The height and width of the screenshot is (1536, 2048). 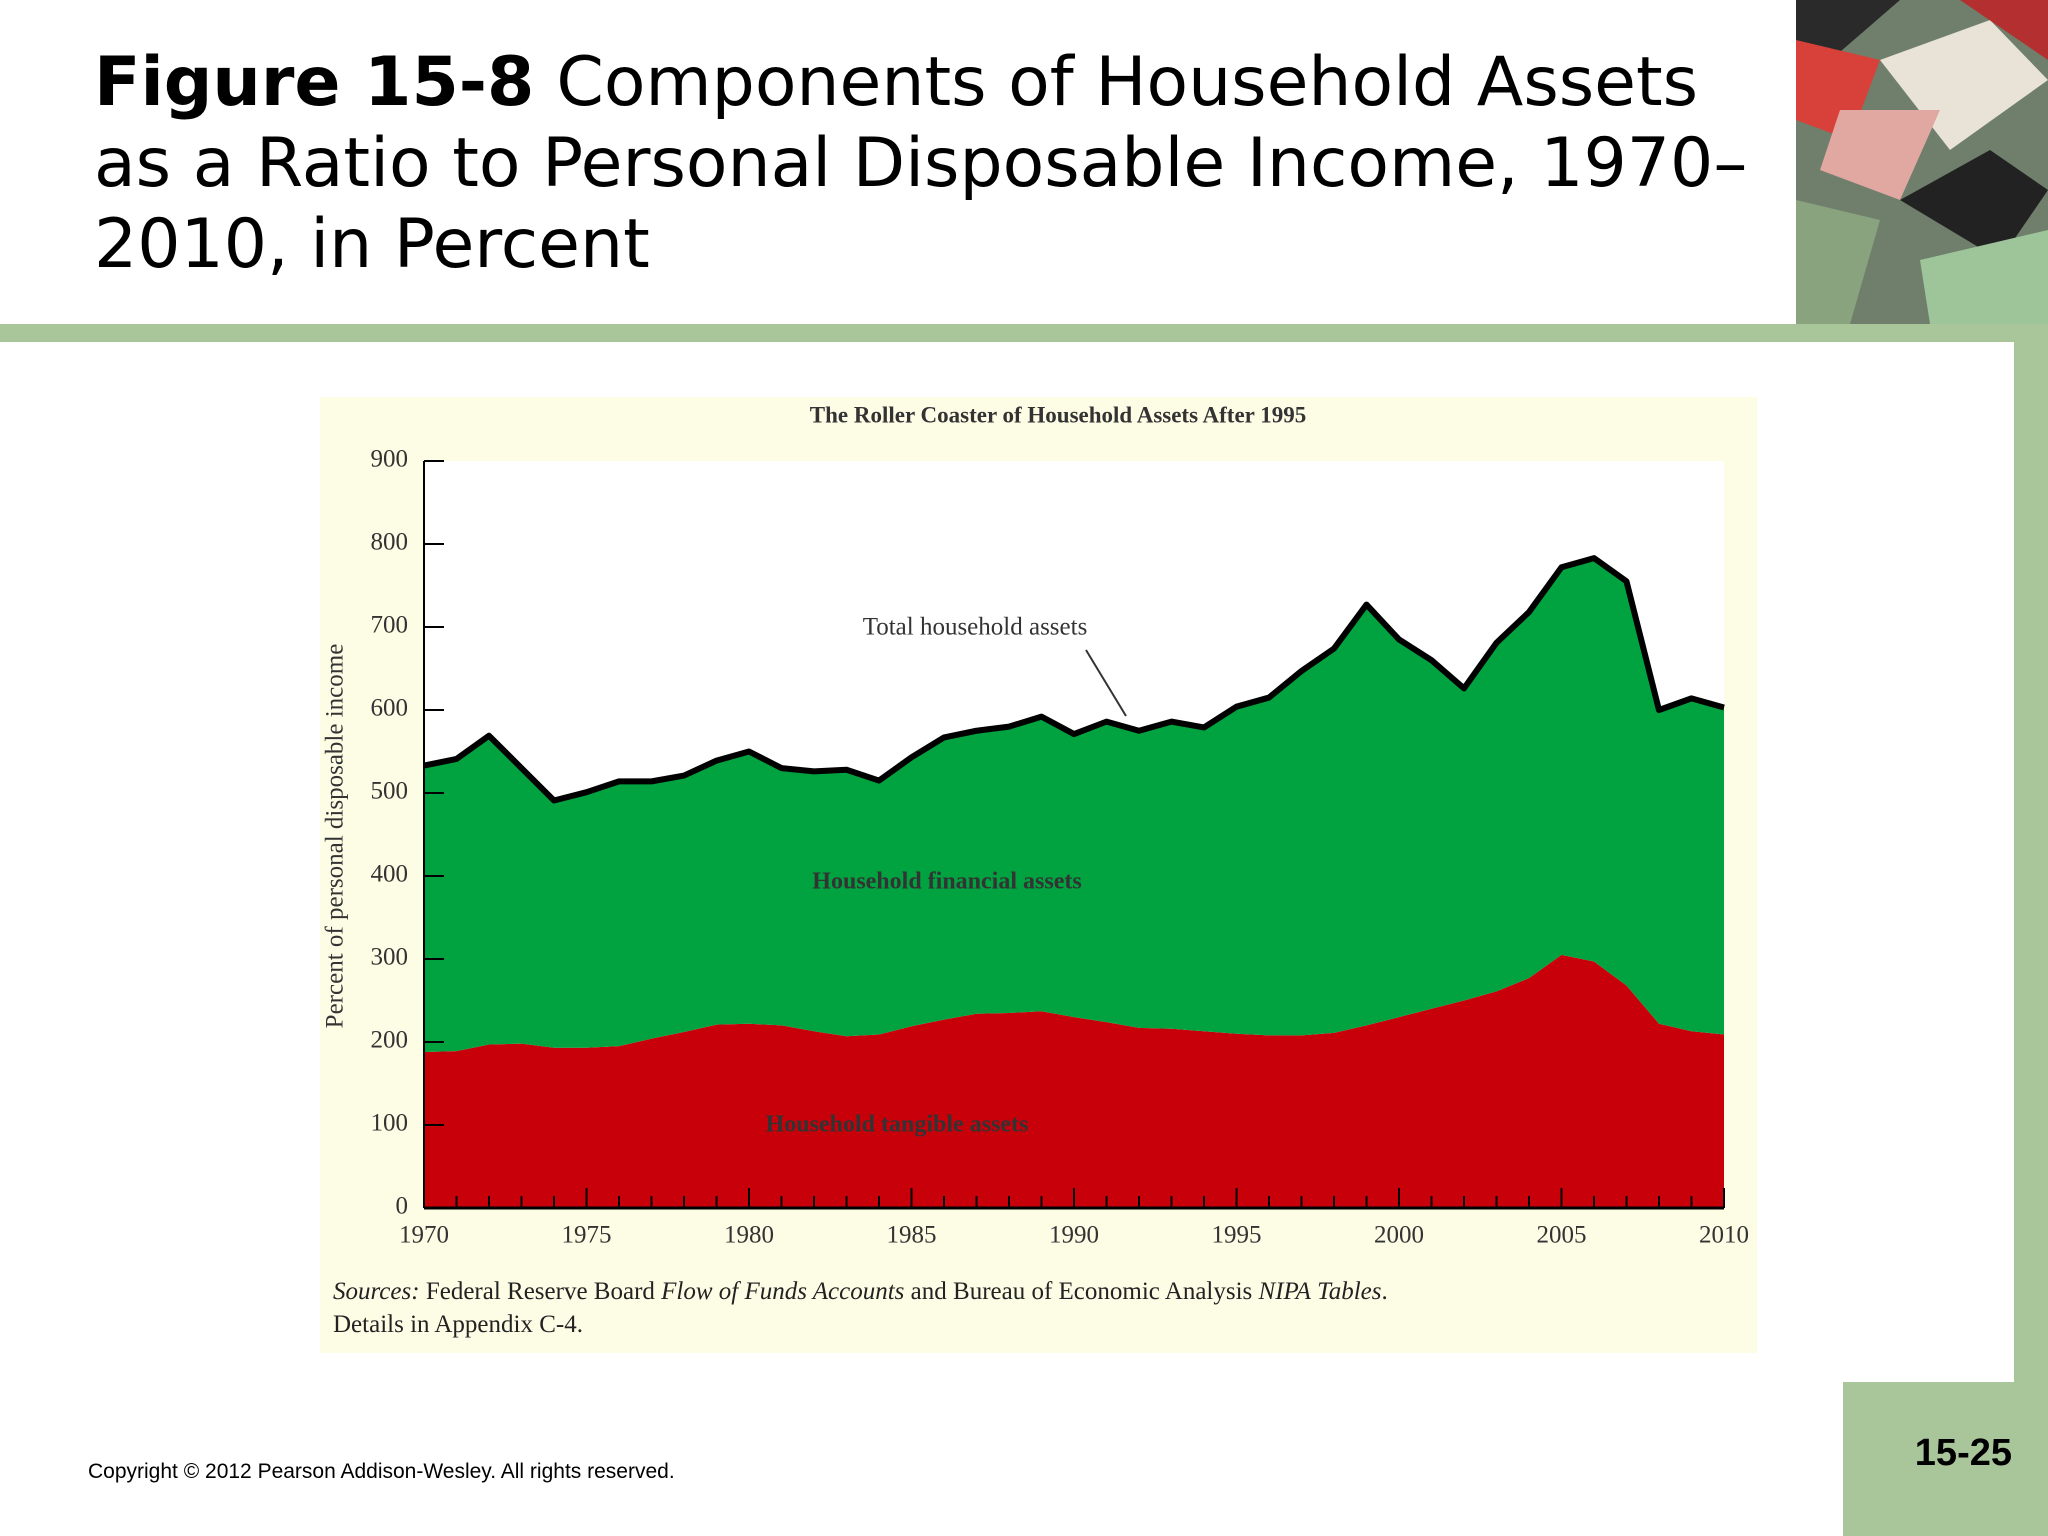 I want to click on y-tick-label: 900, so click(x=390, y=459).